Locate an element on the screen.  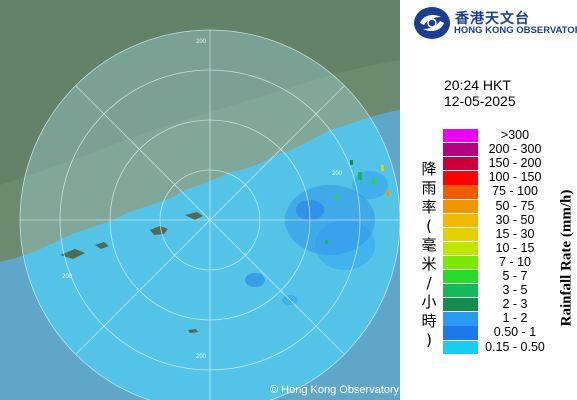
logo-name-en: HONG KONG OBSERVATORY is located at coordinates (515, 30).